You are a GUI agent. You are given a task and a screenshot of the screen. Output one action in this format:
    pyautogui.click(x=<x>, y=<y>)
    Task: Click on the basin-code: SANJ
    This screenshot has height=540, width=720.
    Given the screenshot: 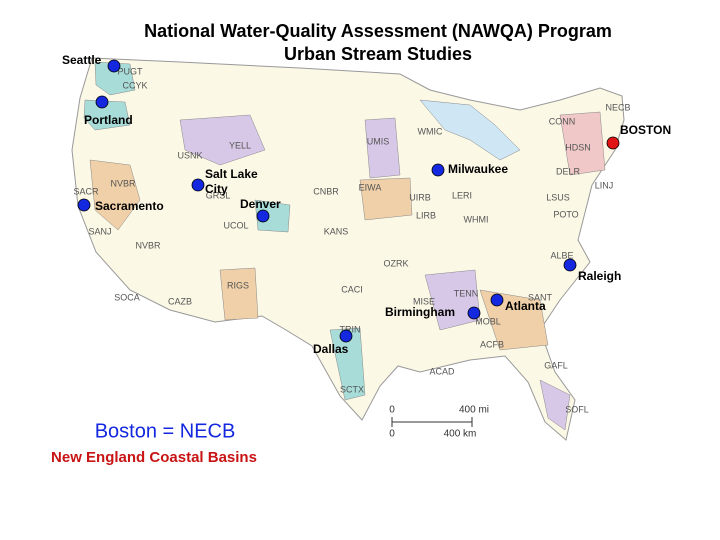 What is the action you would take?
    pyautogui.click(x=99, y=231)
    